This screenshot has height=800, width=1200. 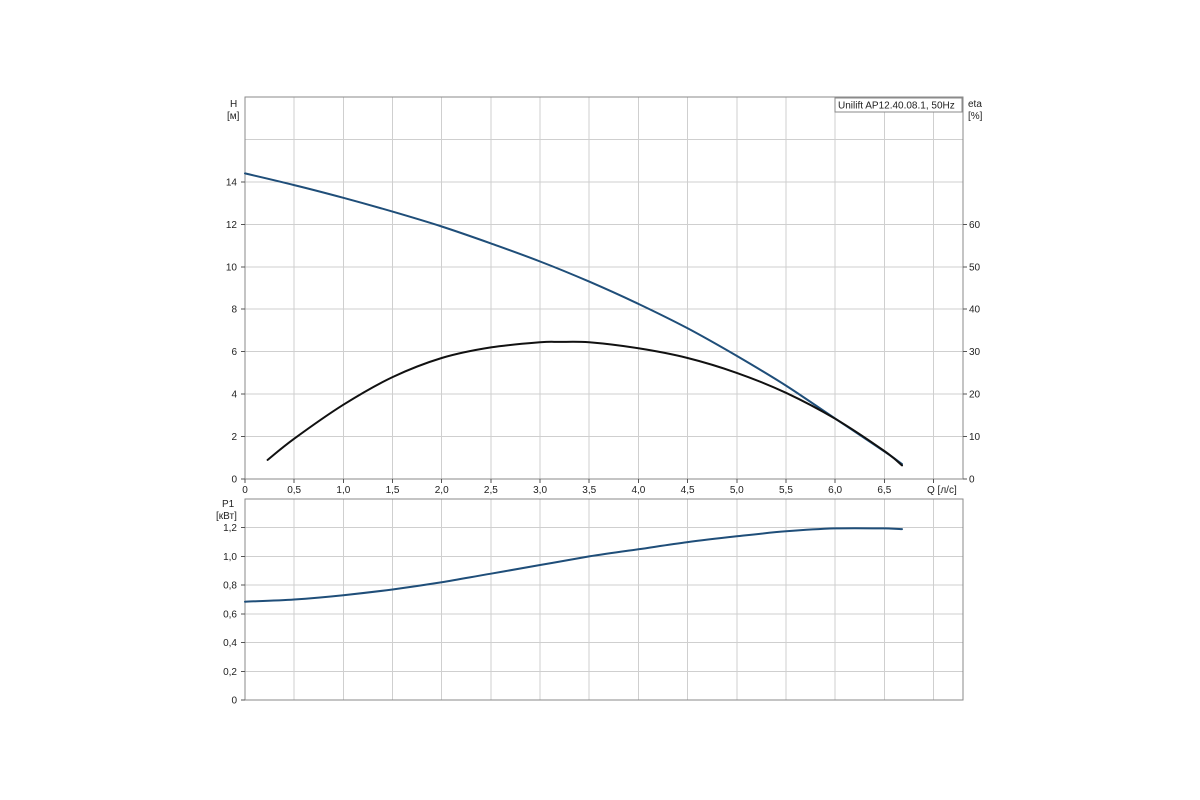 What do you see at coordinates (975, 352) in the screenshot?
I see `y-right-tick-label: 30` at bounding box center [975, 352].